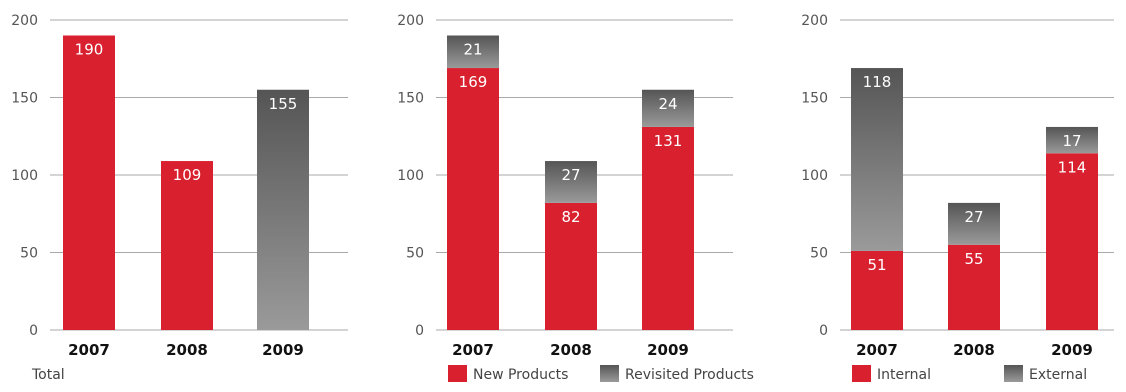  What do you see at coordinates (410, 21) in the screenshot?
I see `chart2-ytick-label: 200` at bounding box center [410, 21].